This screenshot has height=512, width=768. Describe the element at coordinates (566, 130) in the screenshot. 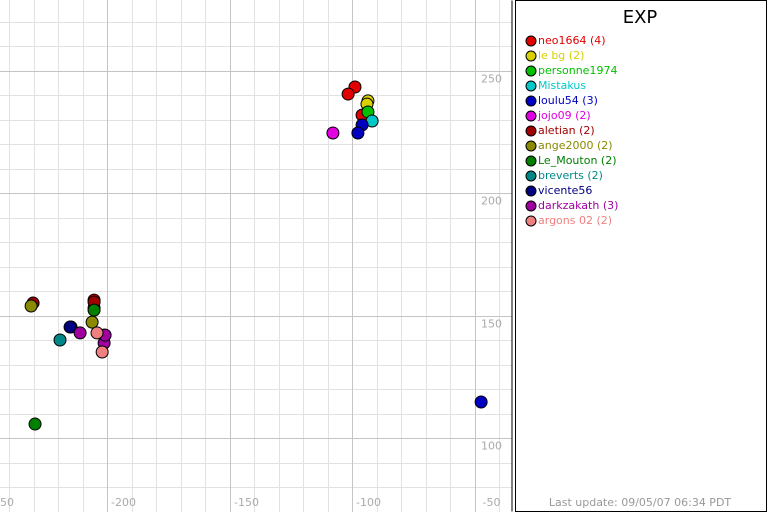

I see `legend-label: aletian (2)` at that location.